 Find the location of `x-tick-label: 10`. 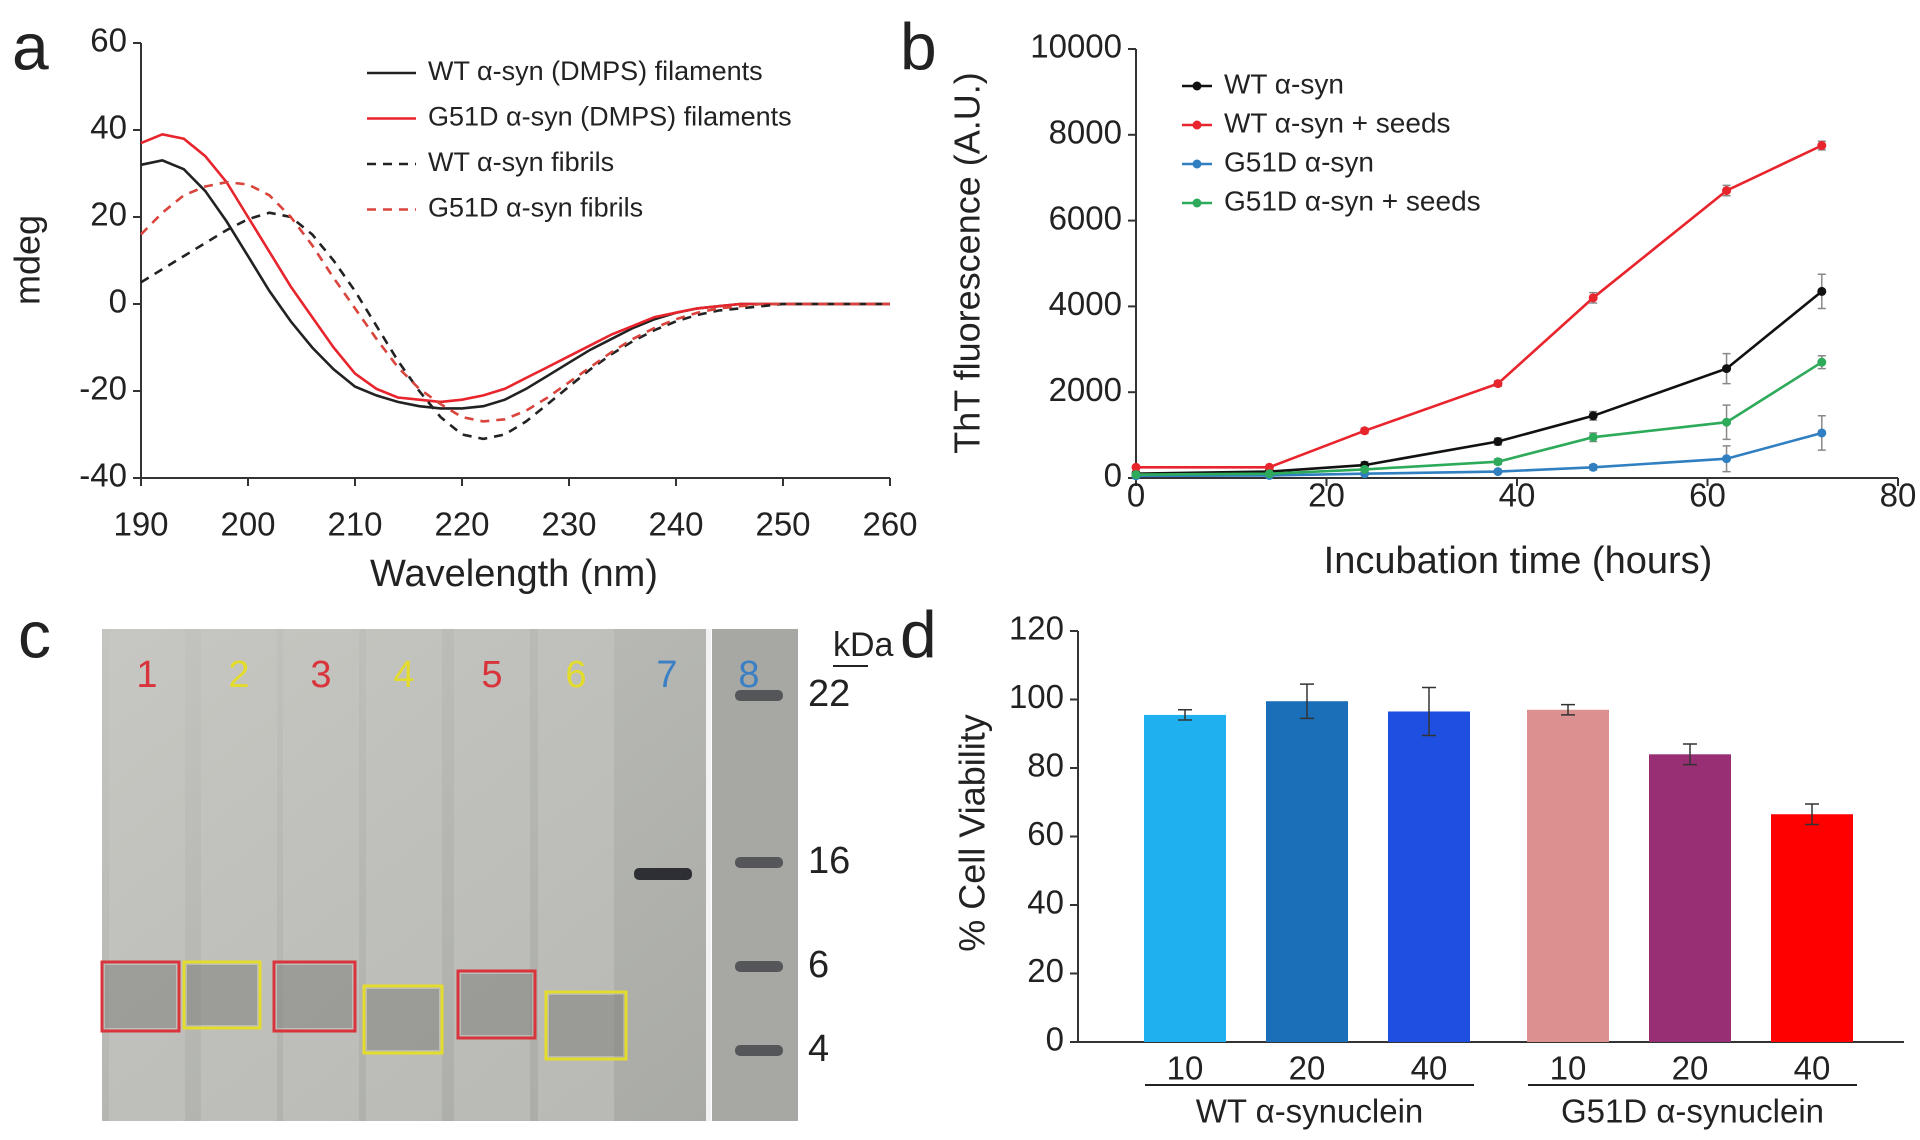

x-tick-label: 10 is located at coordinates (1185, 1068).